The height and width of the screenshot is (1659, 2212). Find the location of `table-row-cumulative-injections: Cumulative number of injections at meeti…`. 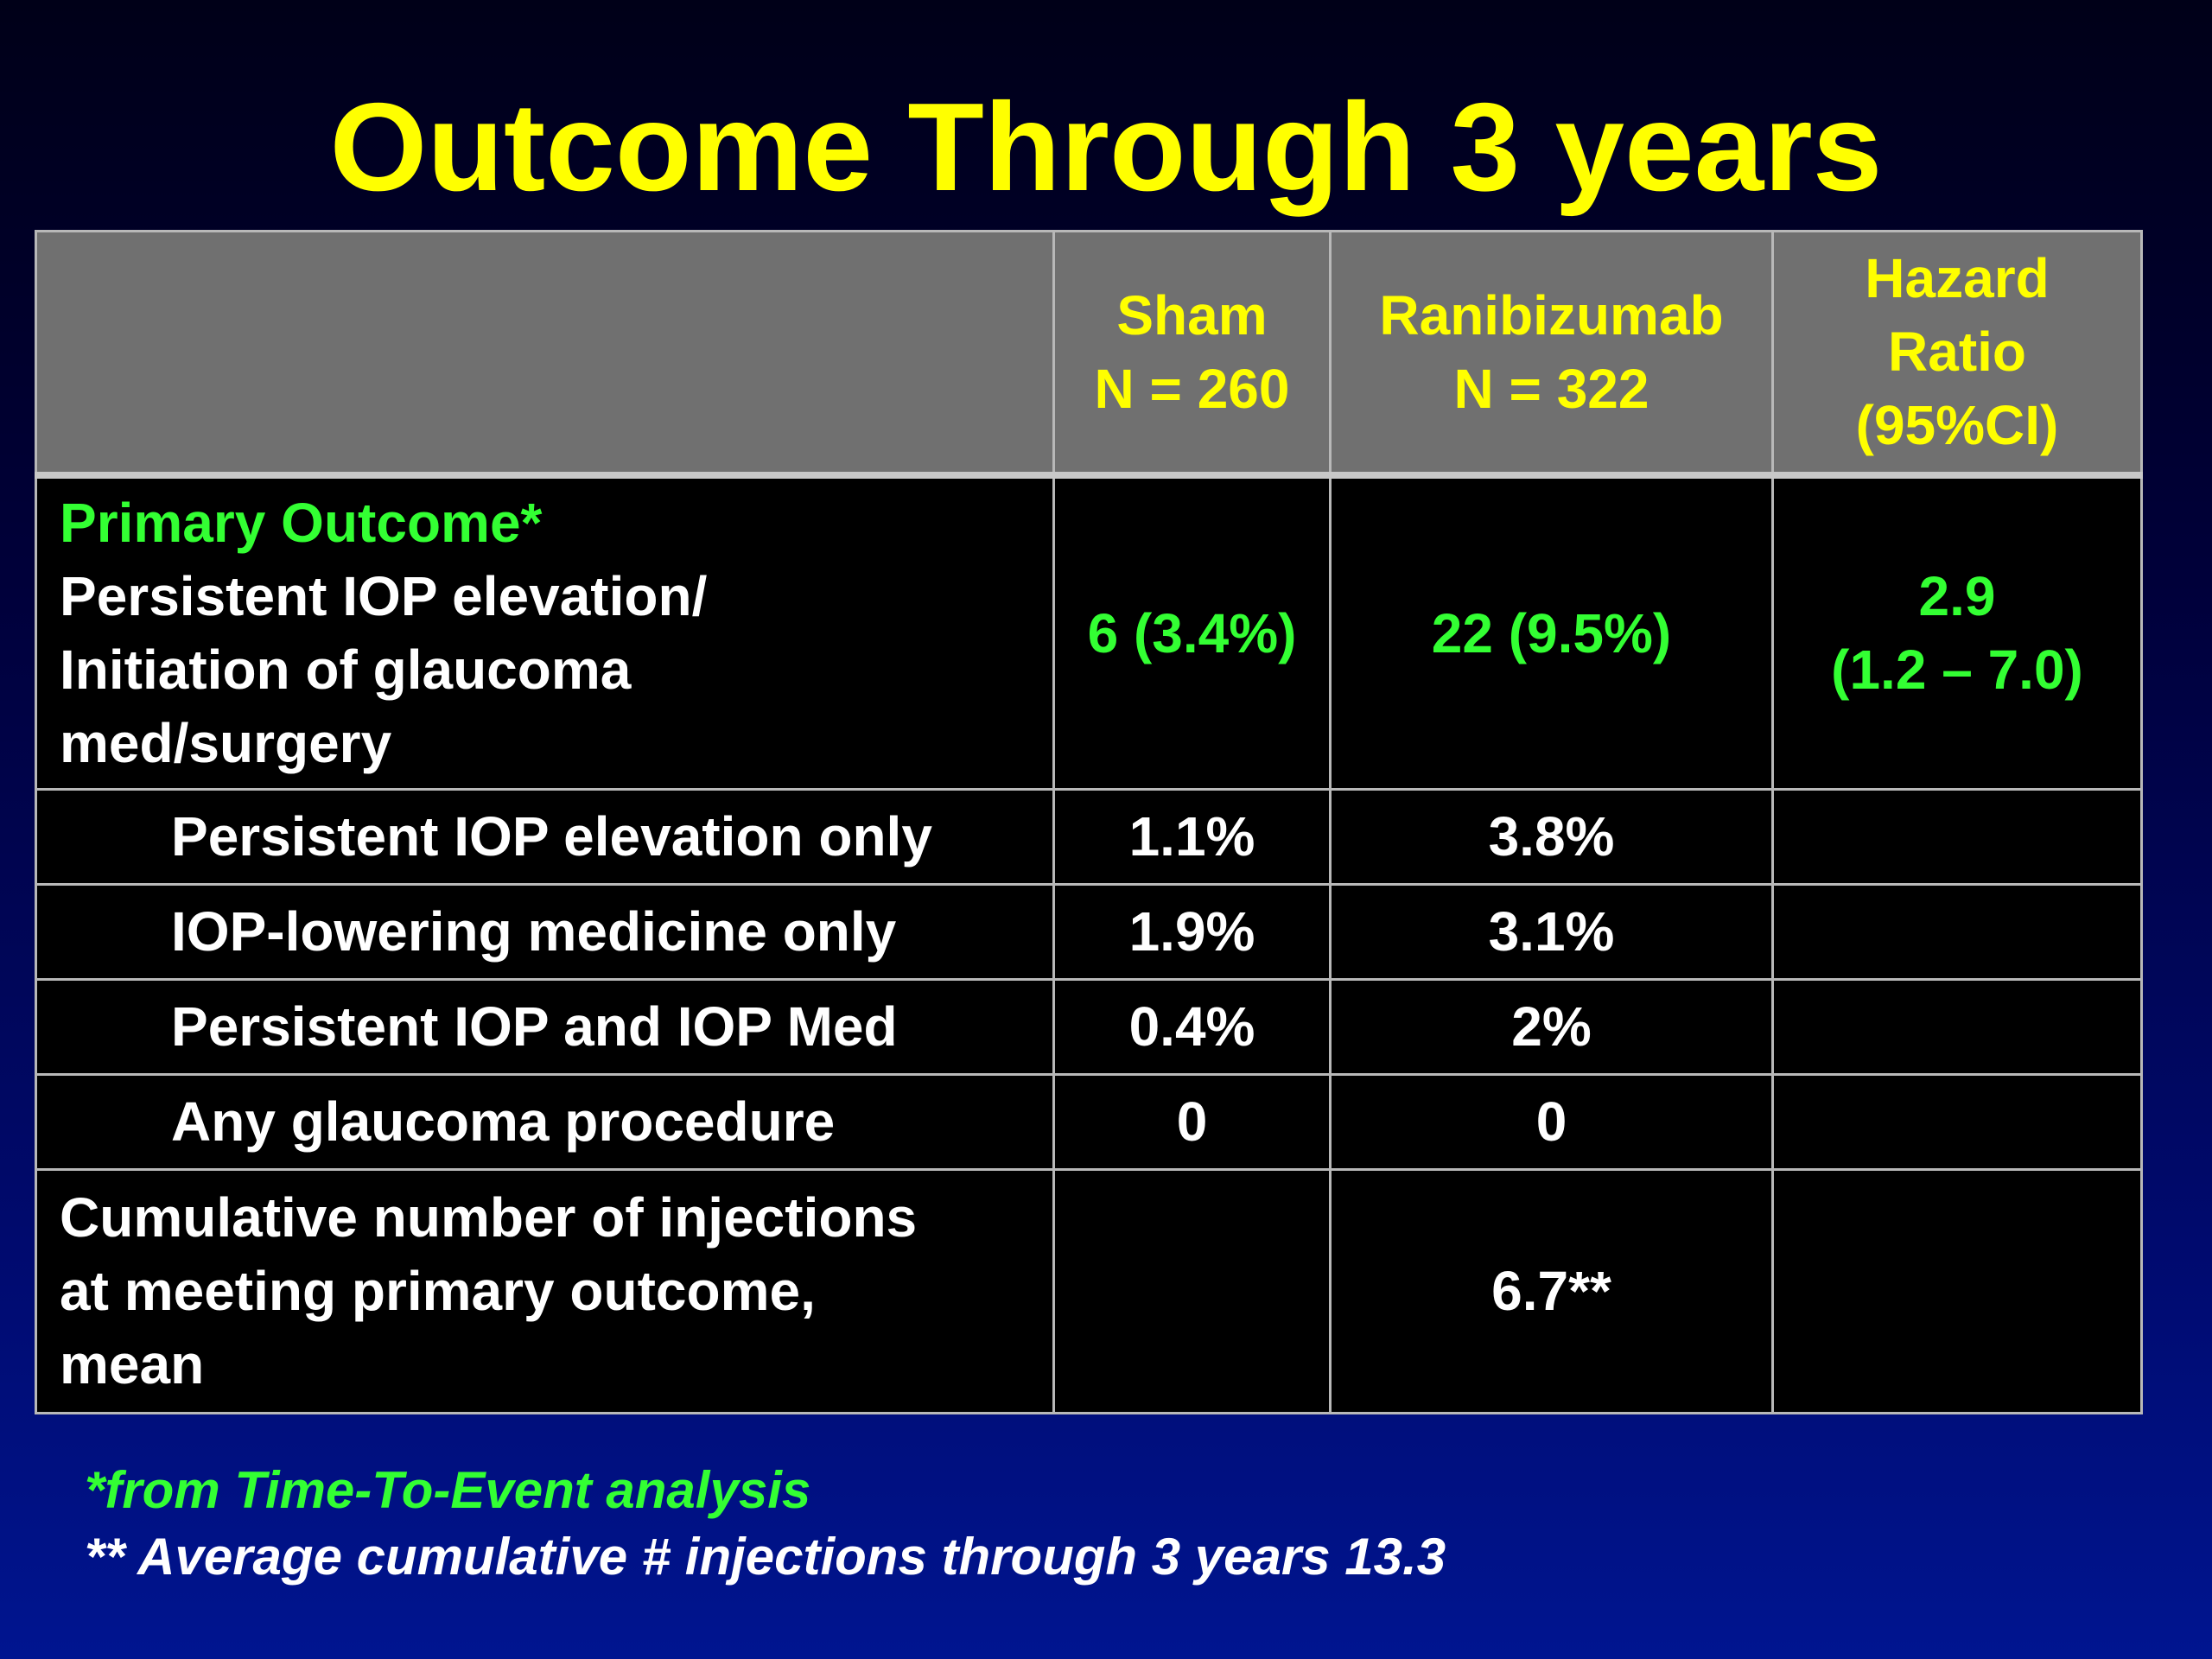

table-row-cumulative-injections: Cumulative number of injections at meeti… is located at coordinates (1089, 1291).